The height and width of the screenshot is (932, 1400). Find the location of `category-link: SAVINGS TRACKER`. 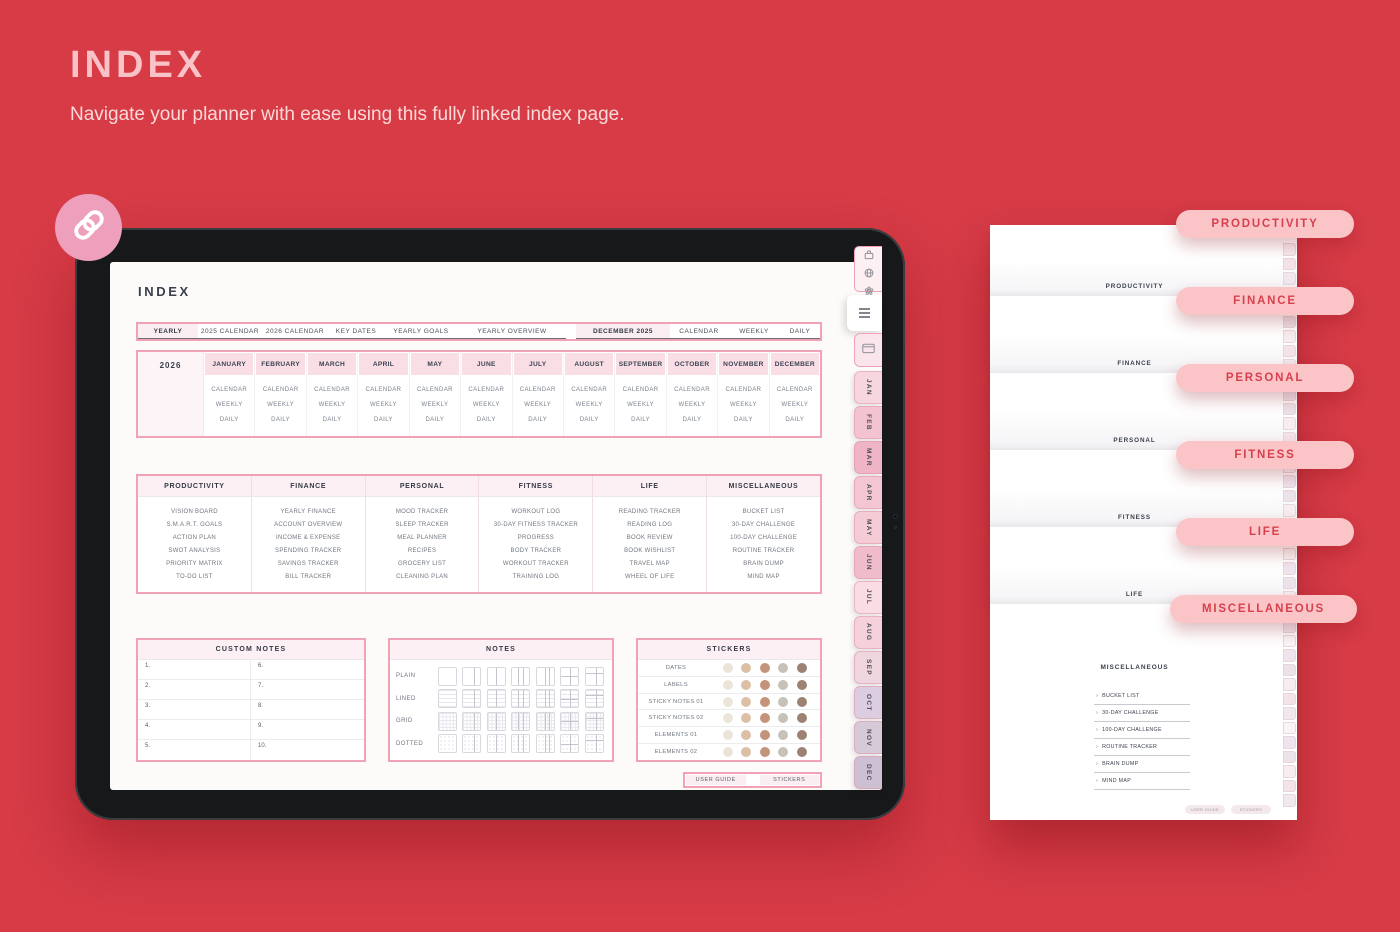

category-link: SAVINGS TRACKER is located at coordinates (308, 564).